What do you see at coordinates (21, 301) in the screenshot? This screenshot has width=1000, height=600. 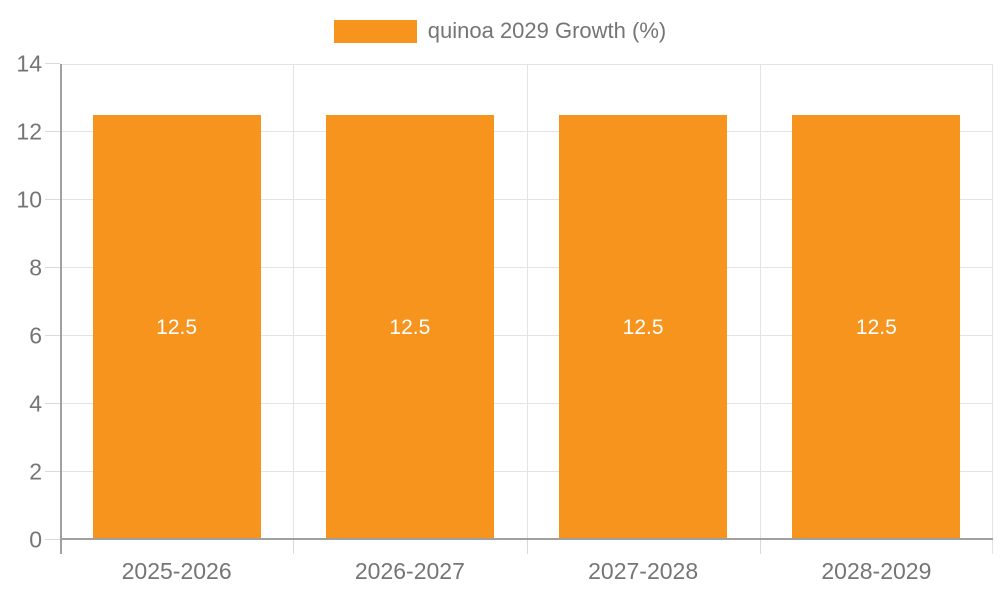 I see `y-axis-tick-labels: 0 2 4 6 8 10 12 14` at bounding box center [21, 301].